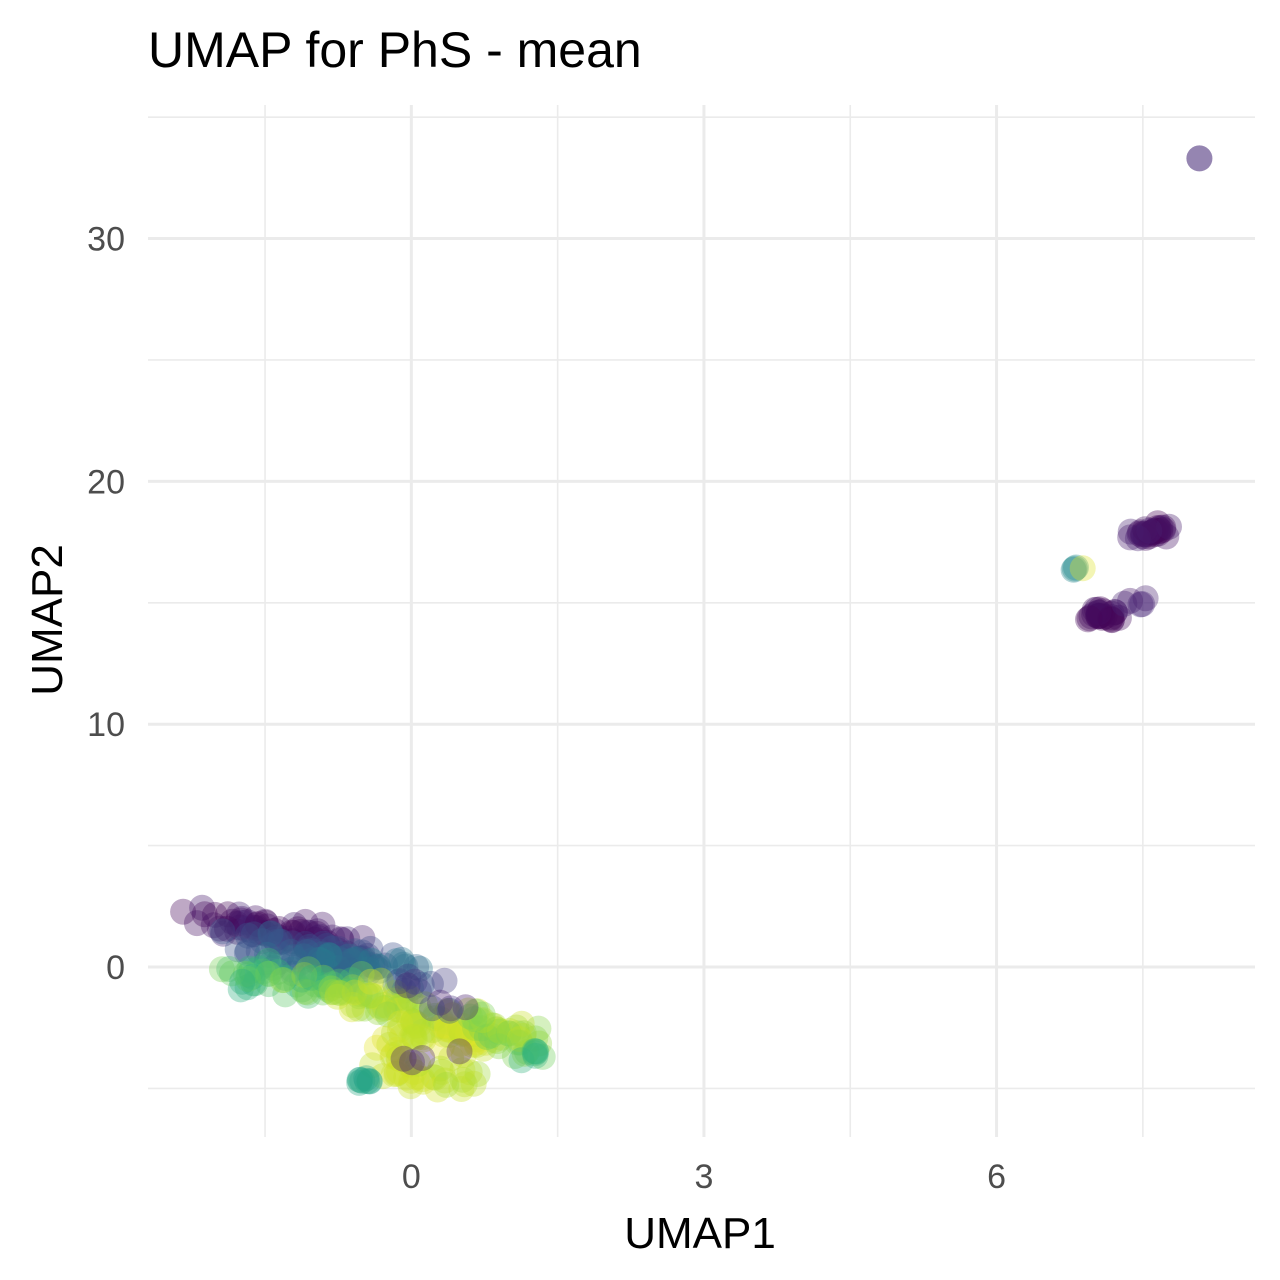 This screenshot has height=1280, width=1280. What do you see at coordinates (703, 1177) in the screenshot?
I see `x-tick-label: 3` at bounding box center [703, 1177].